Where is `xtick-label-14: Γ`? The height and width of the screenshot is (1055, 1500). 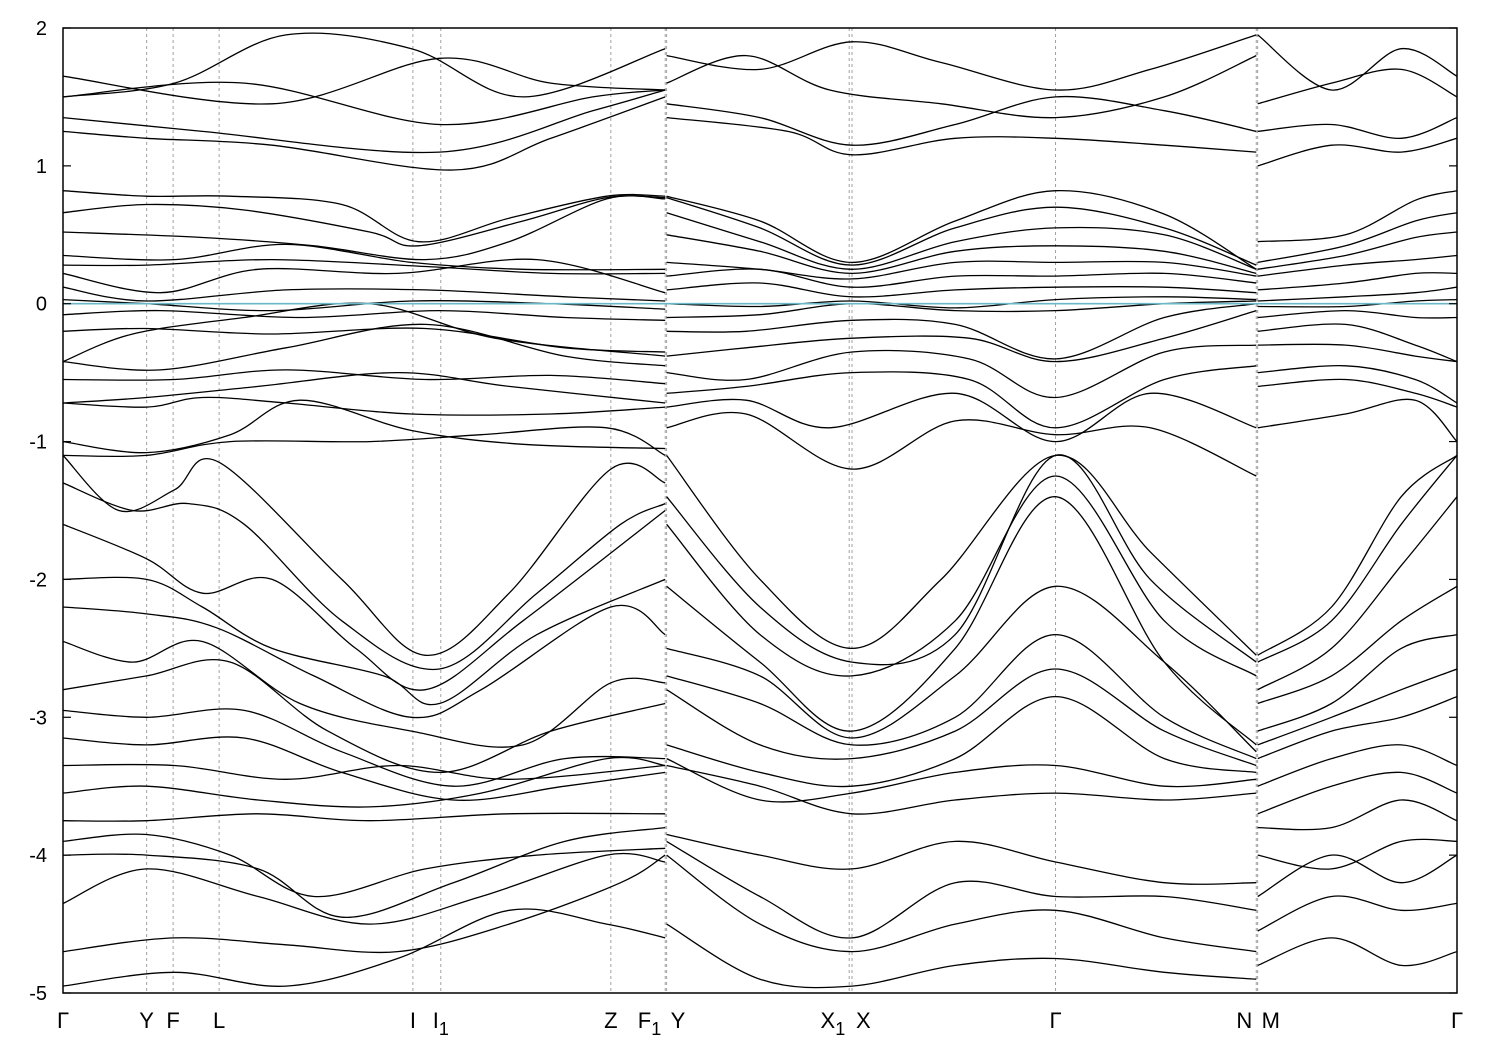 xtick-label-14: Γ is located at coordinates (1457, 1020).